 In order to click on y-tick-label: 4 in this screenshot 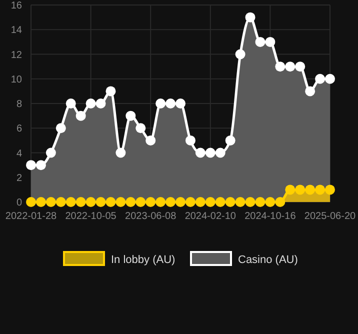, I will do `click(19, 154)`.